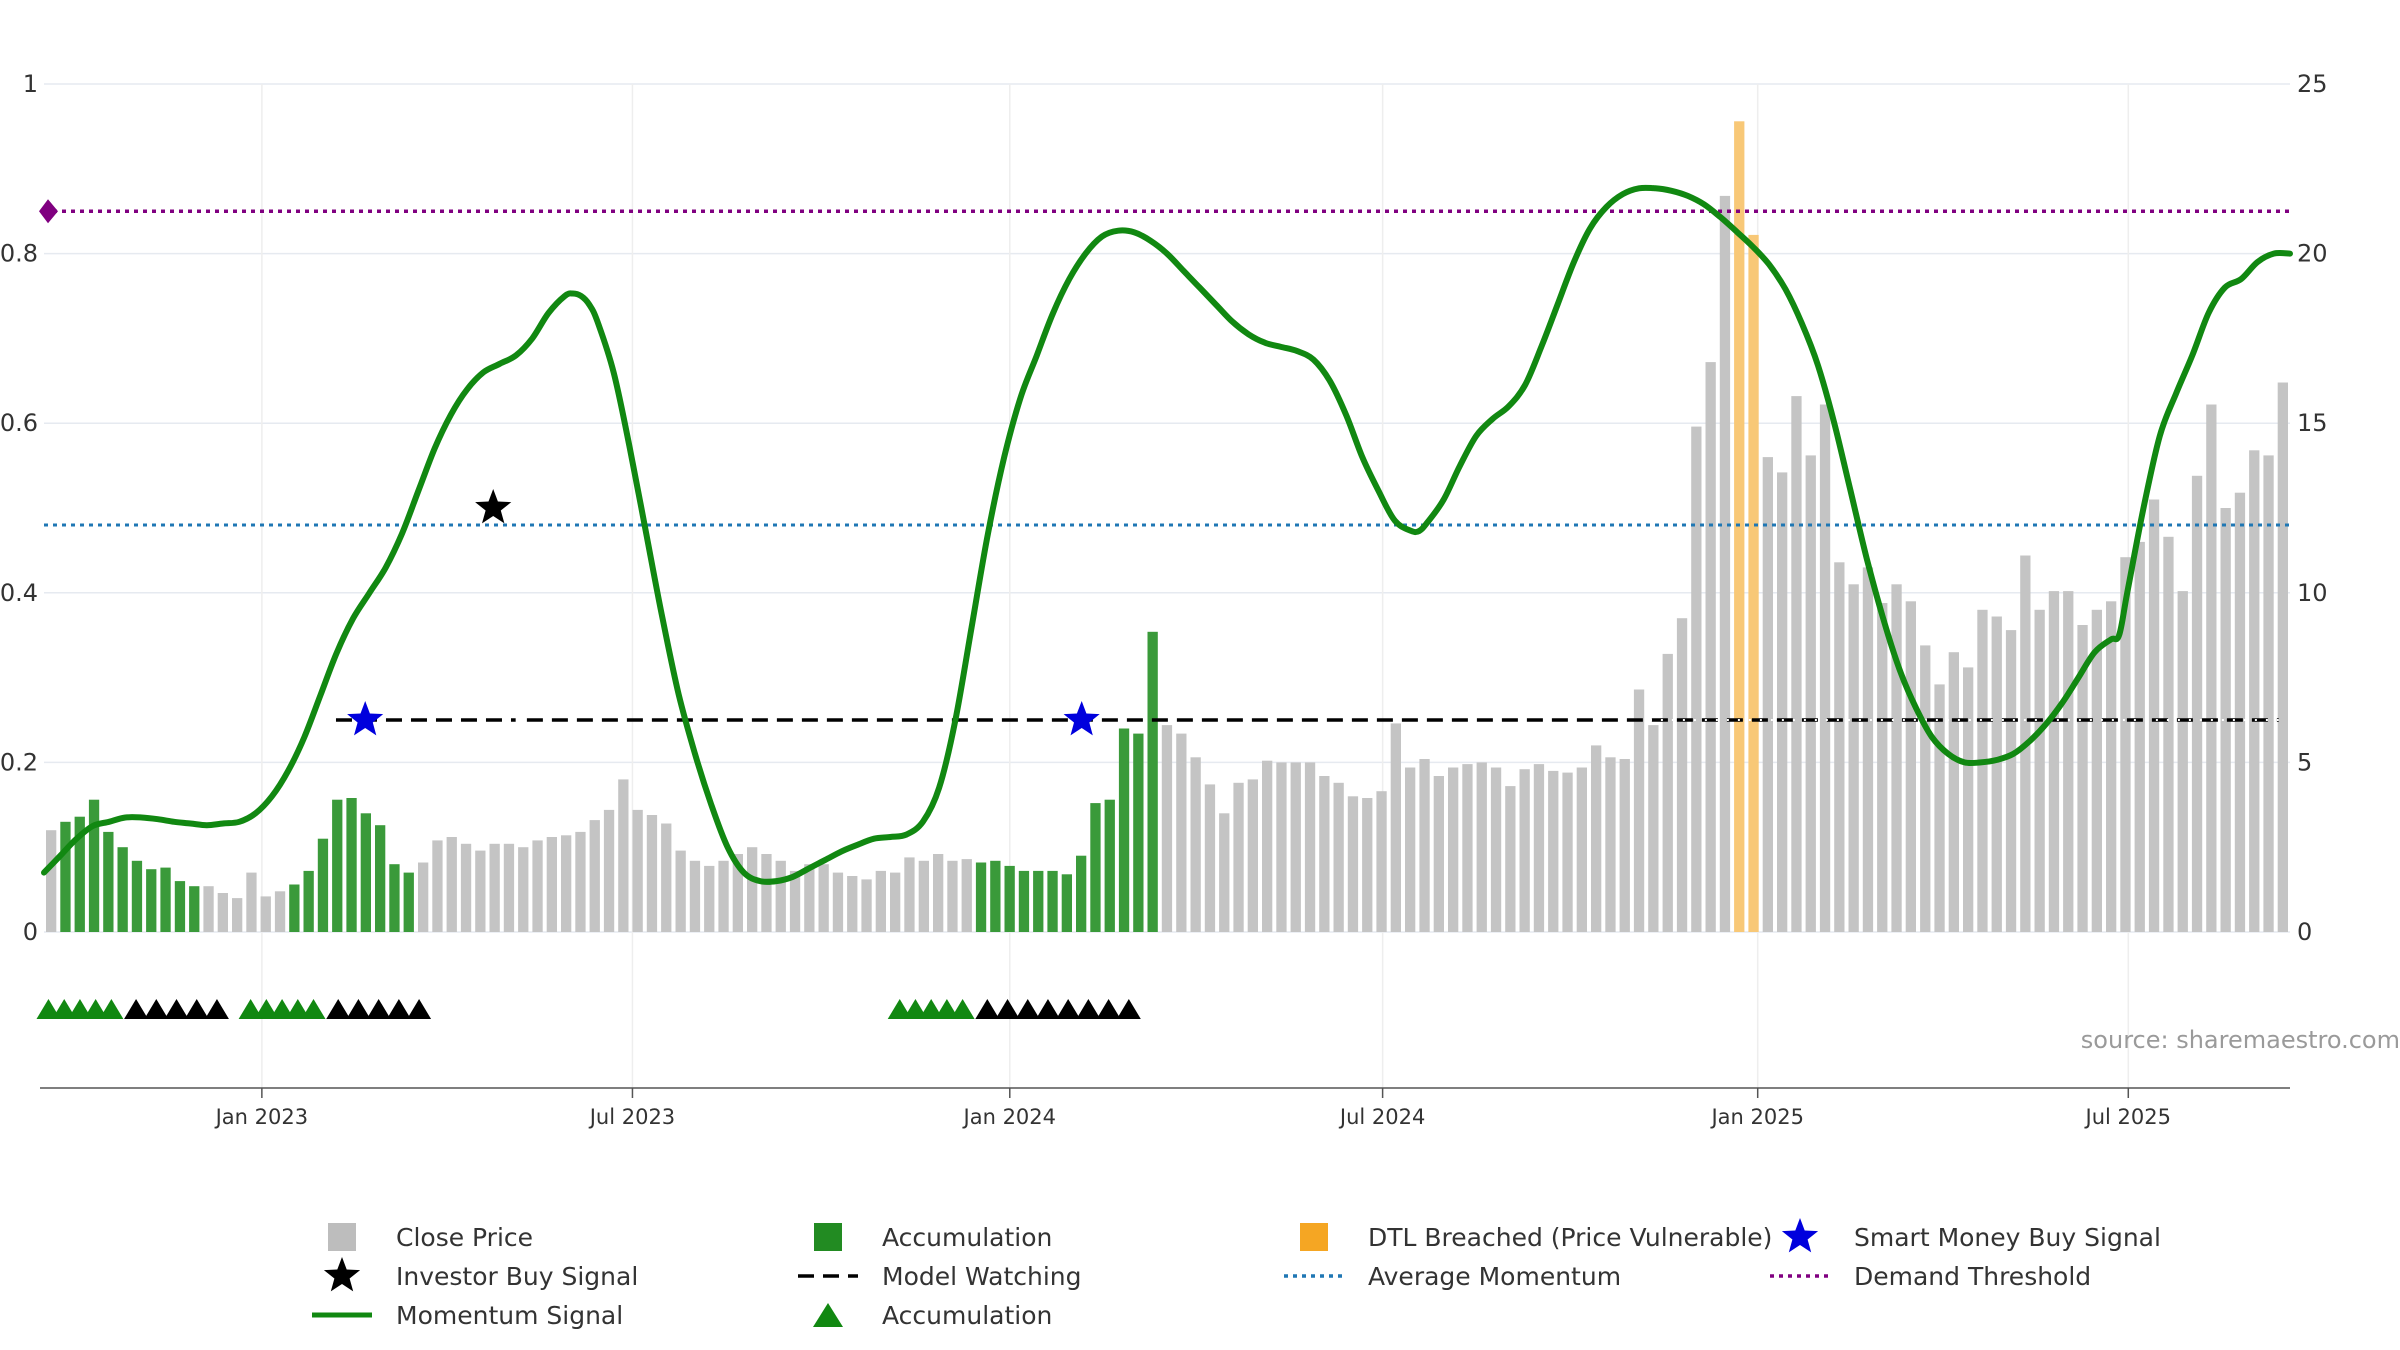  I want to click on right-tick-label: 10, so click(2312, 593).